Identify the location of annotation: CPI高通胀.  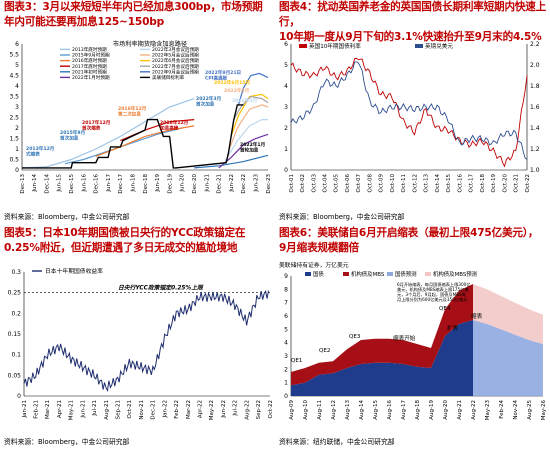
(216, 78).